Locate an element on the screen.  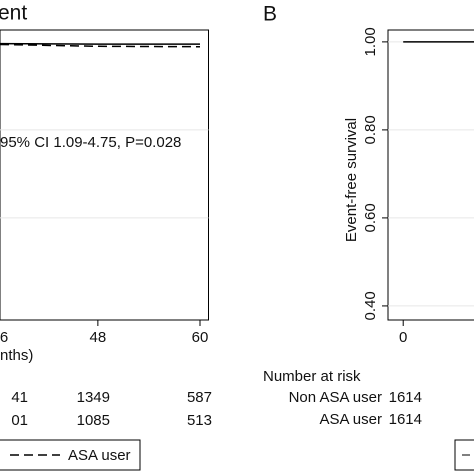
x-tick-label: 6 is located at coordinates (4, 337).